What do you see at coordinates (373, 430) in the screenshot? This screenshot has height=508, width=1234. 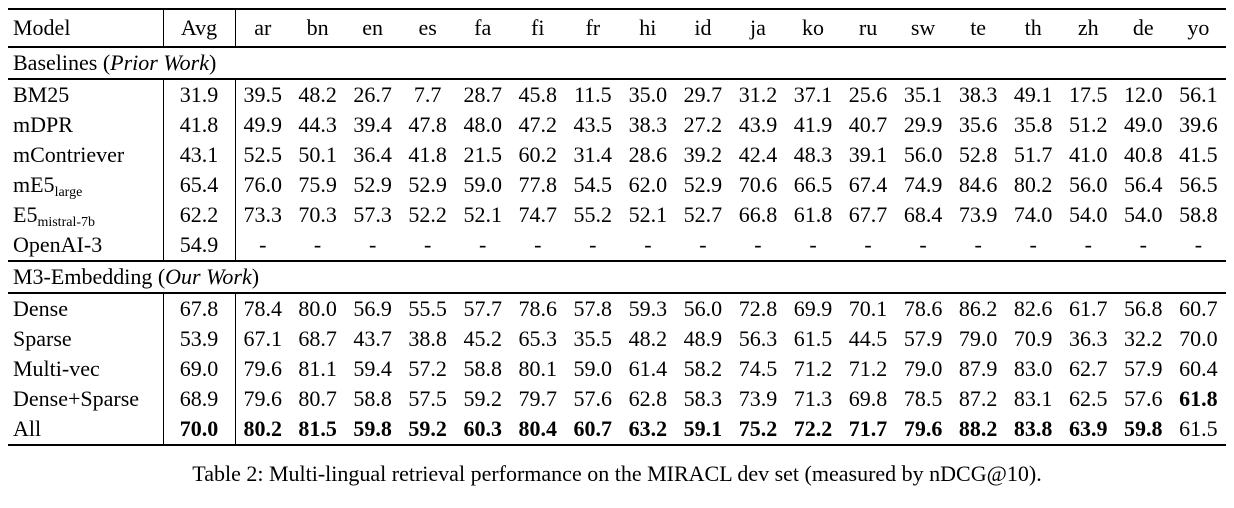 I see `value-cell-en: 59.8` at bounding box center [373, 430].